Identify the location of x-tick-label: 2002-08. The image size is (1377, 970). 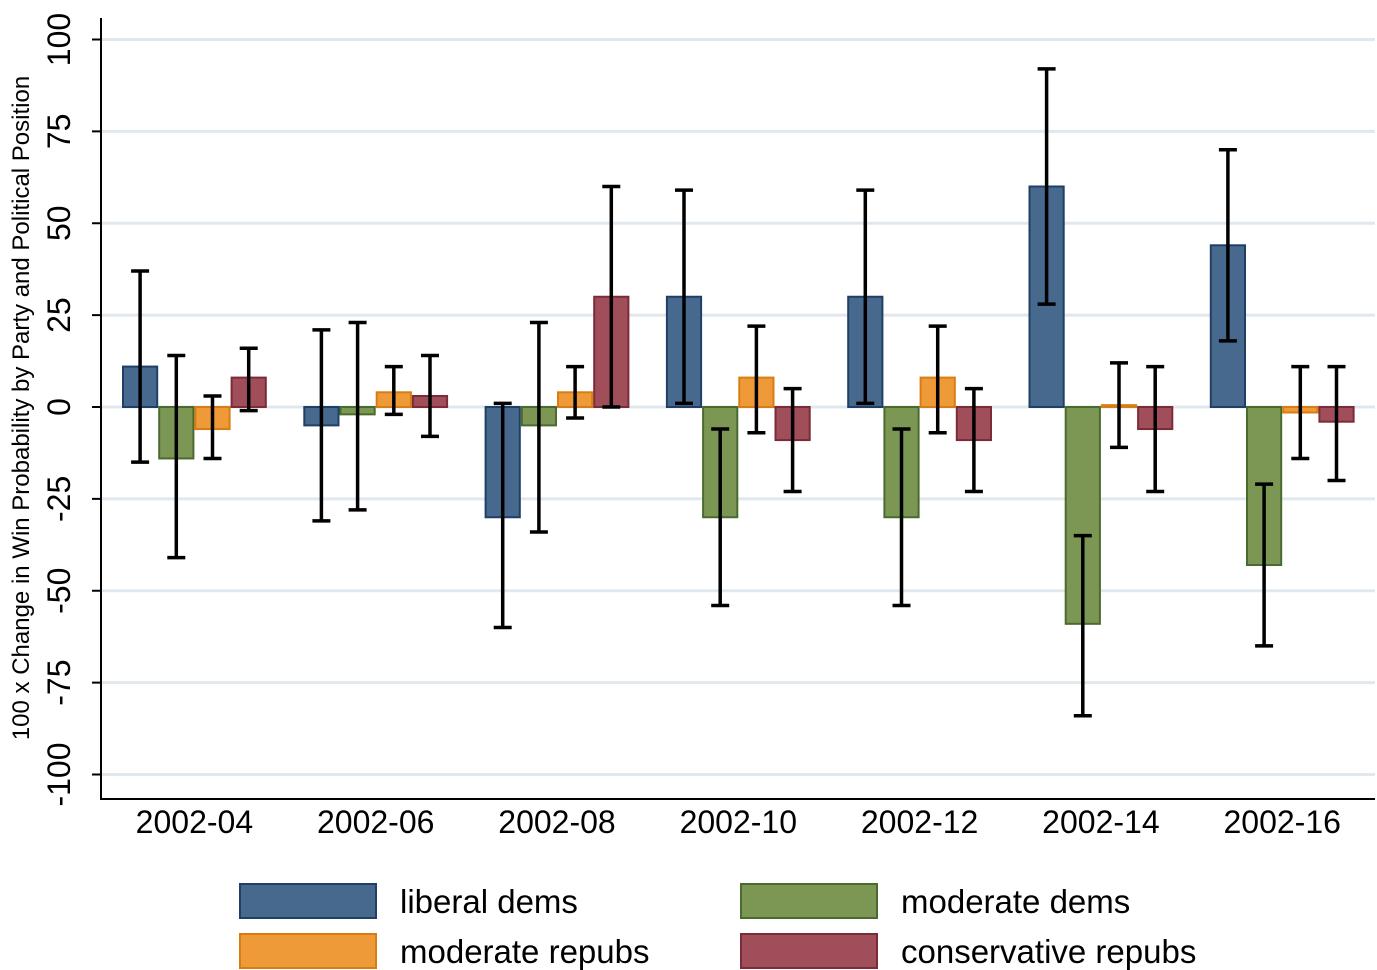
(556, 822).